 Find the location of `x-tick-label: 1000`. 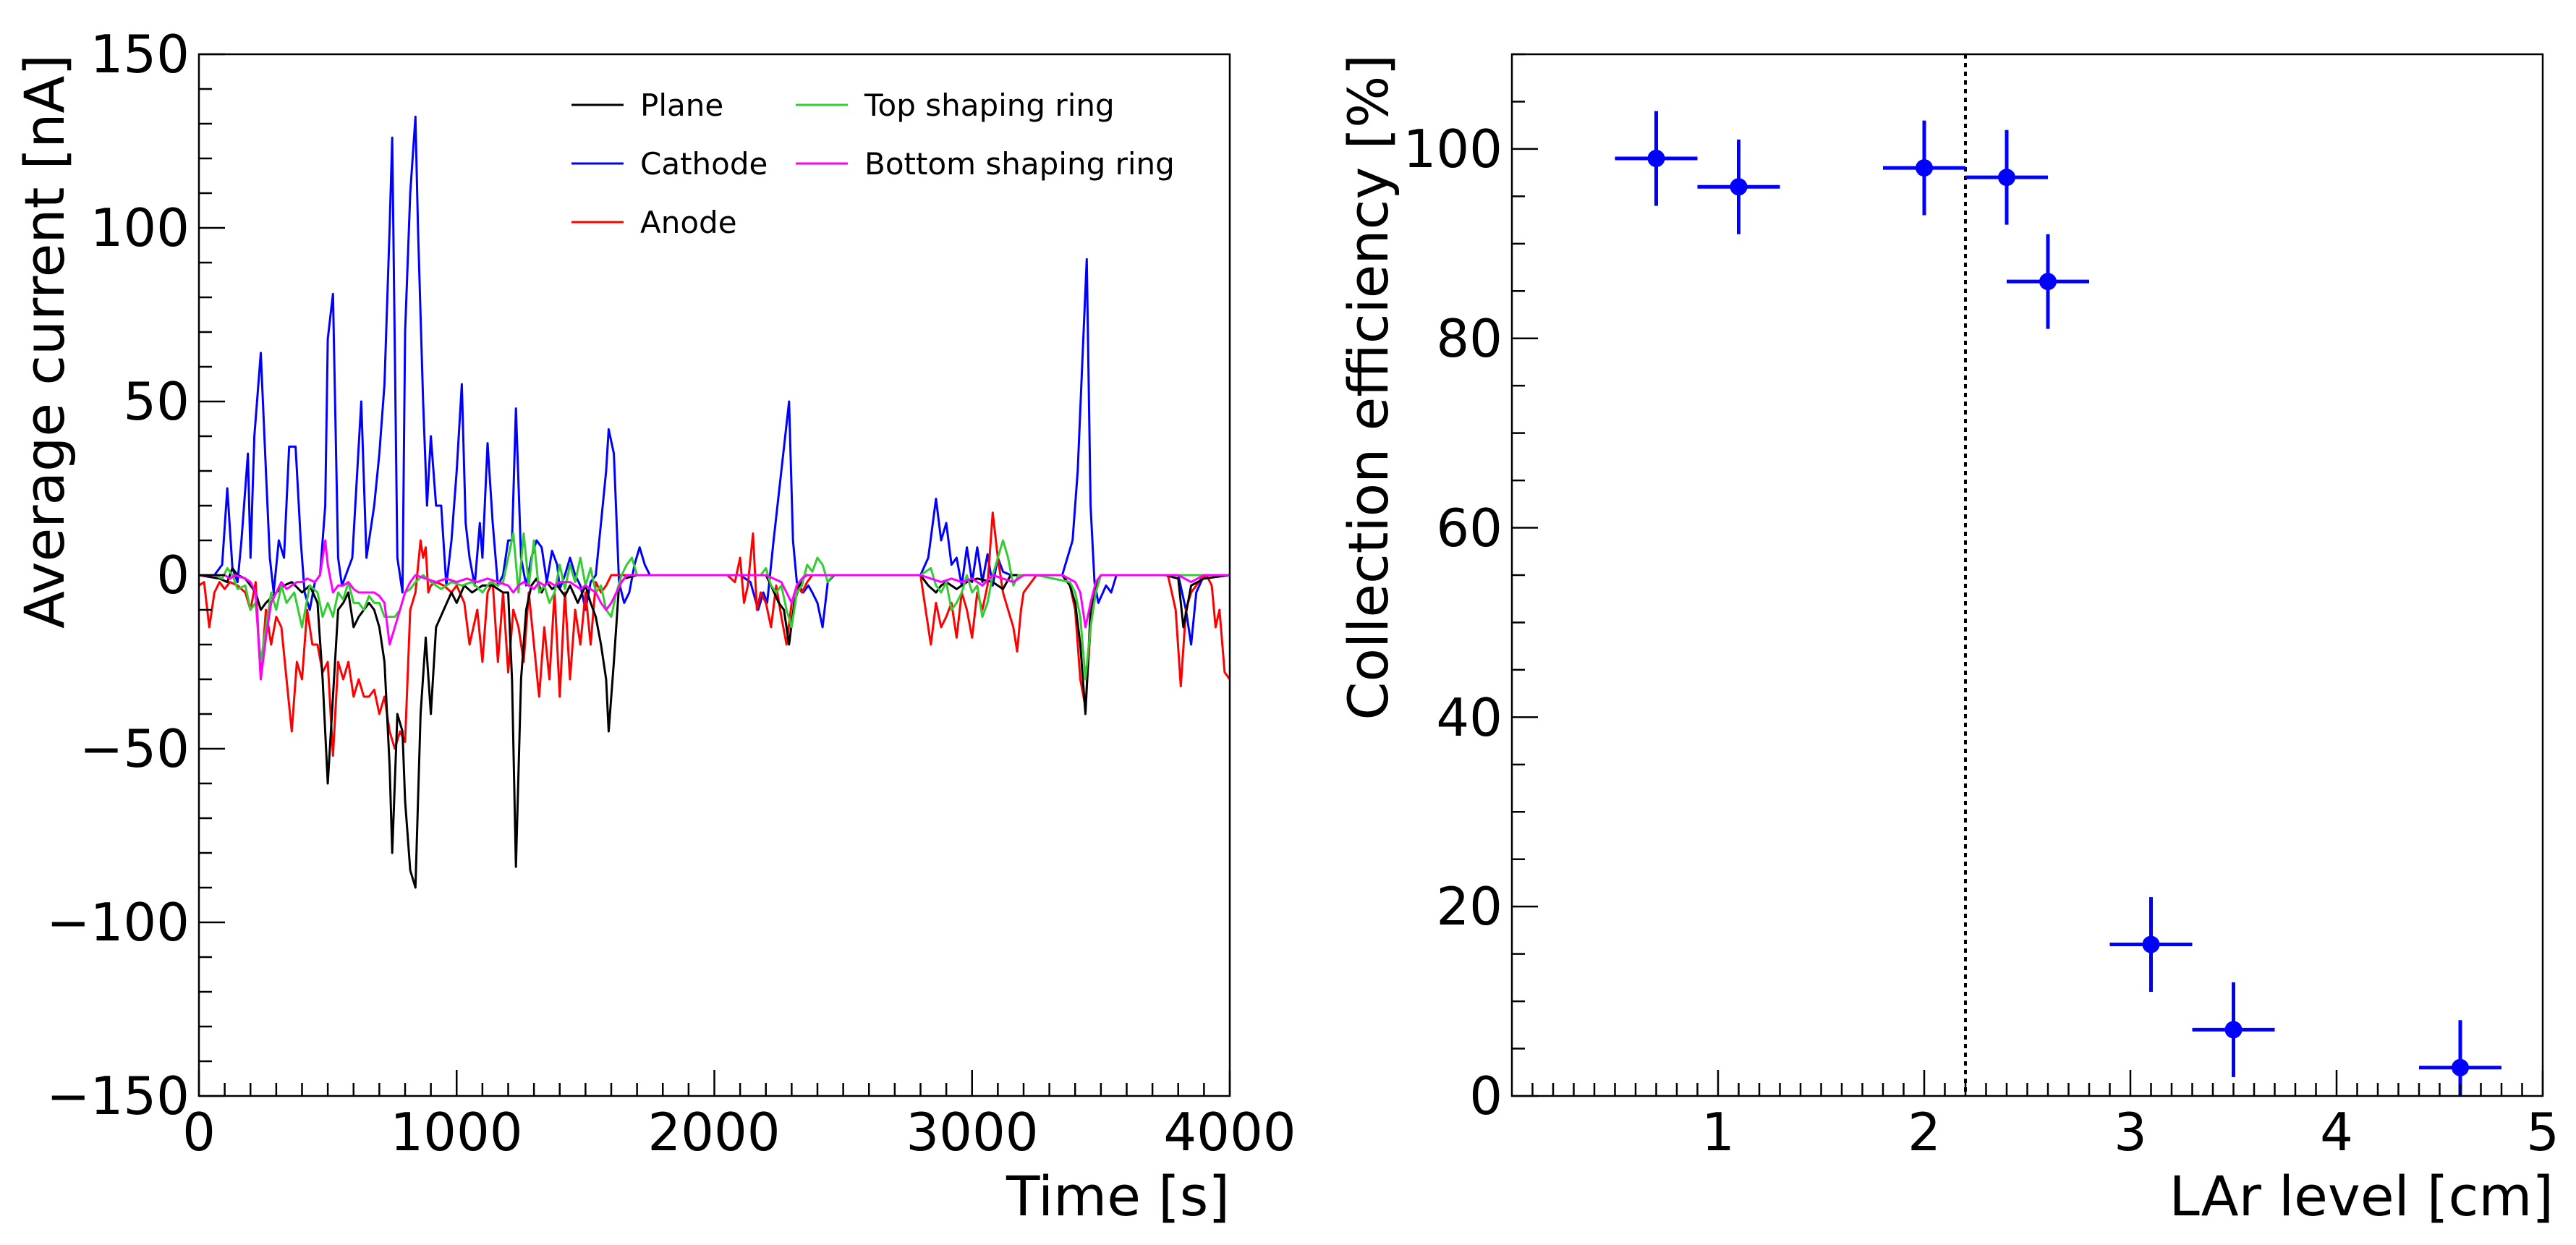

x-tick-label: 1000 is located at coordinates (456, 1132).